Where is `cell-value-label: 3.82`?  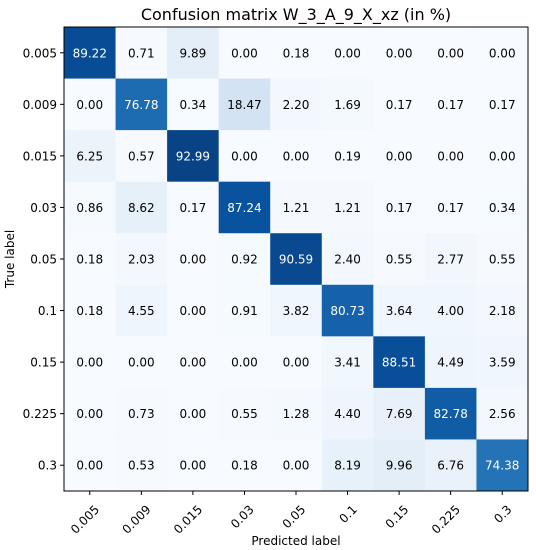 cell-value-label: 3.82 is located at coordinates (296, 311).